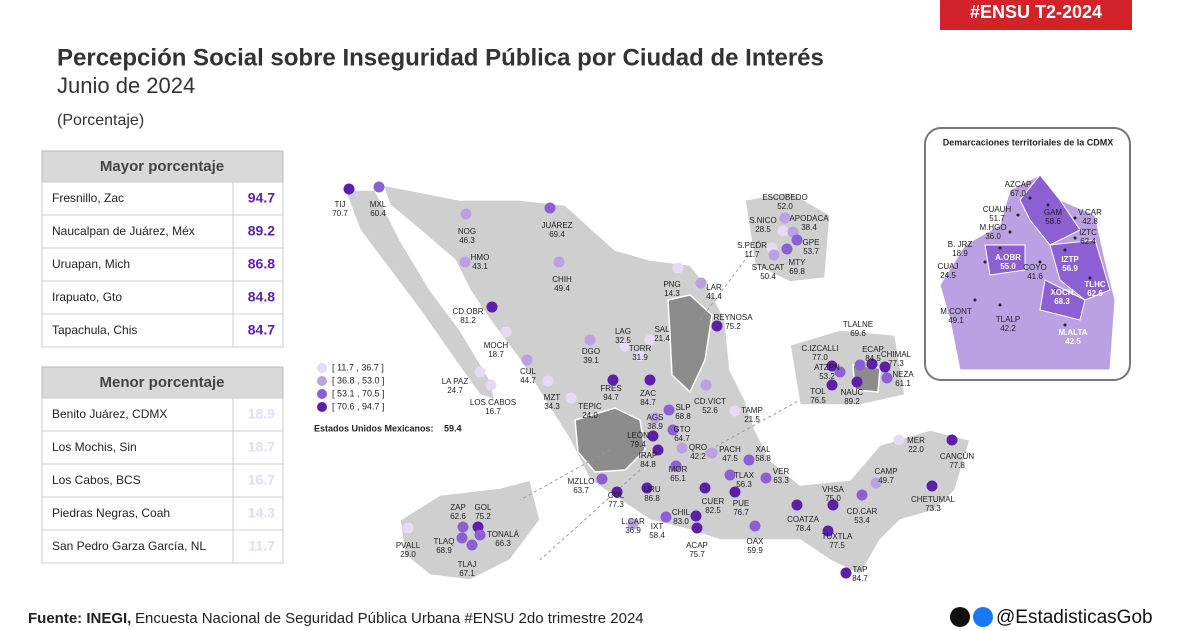  Describe the element at coordinates (340, 213) in the screenshot. I see `city-value: 70.7` at that location.